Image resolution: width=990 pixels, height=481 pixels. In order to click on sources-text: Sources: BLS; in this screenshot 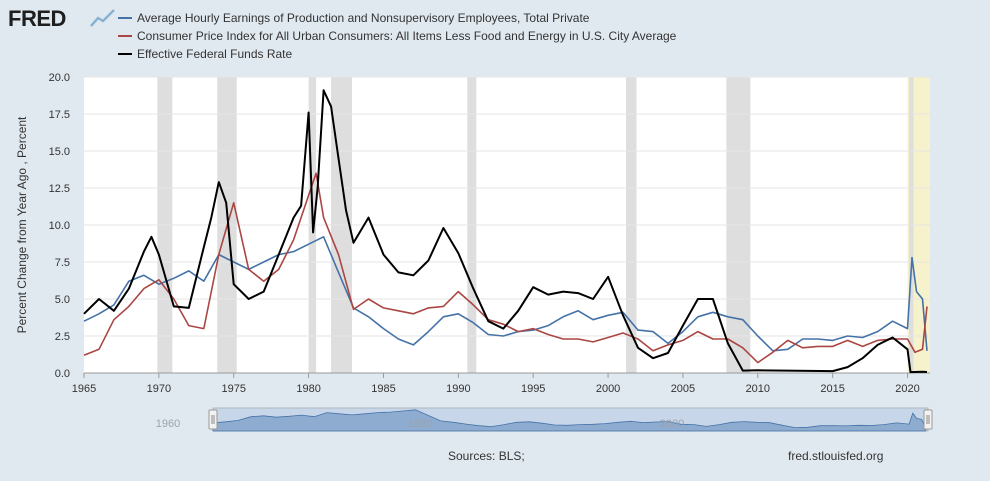, I will do `click(486, 456)`.